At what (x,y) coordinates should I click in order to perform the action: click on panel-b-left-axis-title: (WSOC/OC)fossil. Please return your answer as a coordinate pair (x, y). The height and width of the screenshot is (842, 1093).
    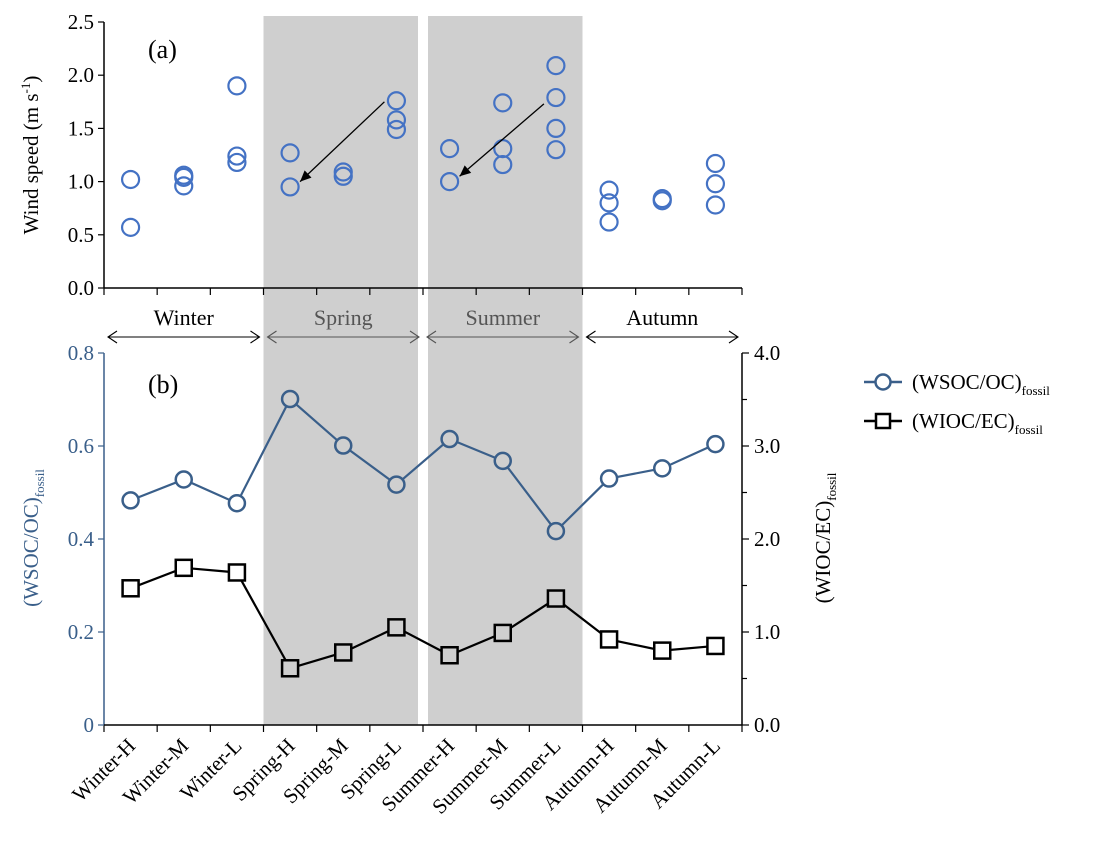
    Looking at the image, I should click on (33, 538).